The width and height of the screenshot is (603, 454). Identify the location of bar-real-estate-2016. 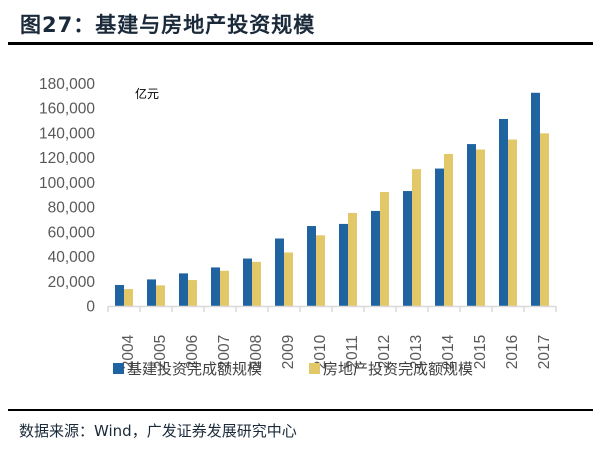
(512, 222).